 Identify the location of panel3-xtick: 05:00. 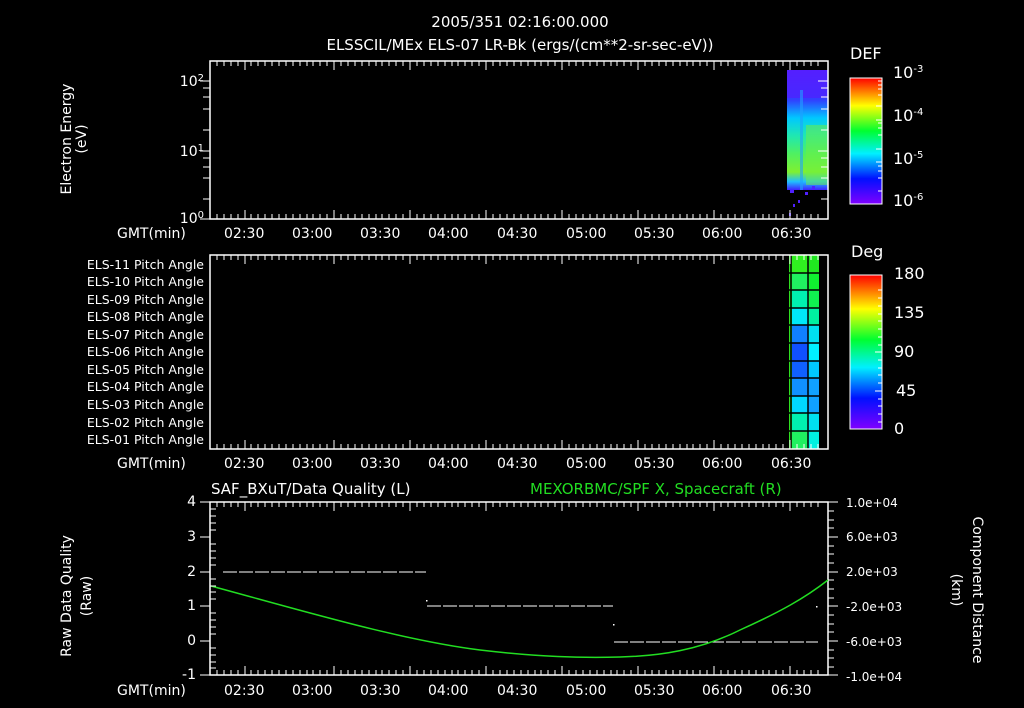
(586, 691).